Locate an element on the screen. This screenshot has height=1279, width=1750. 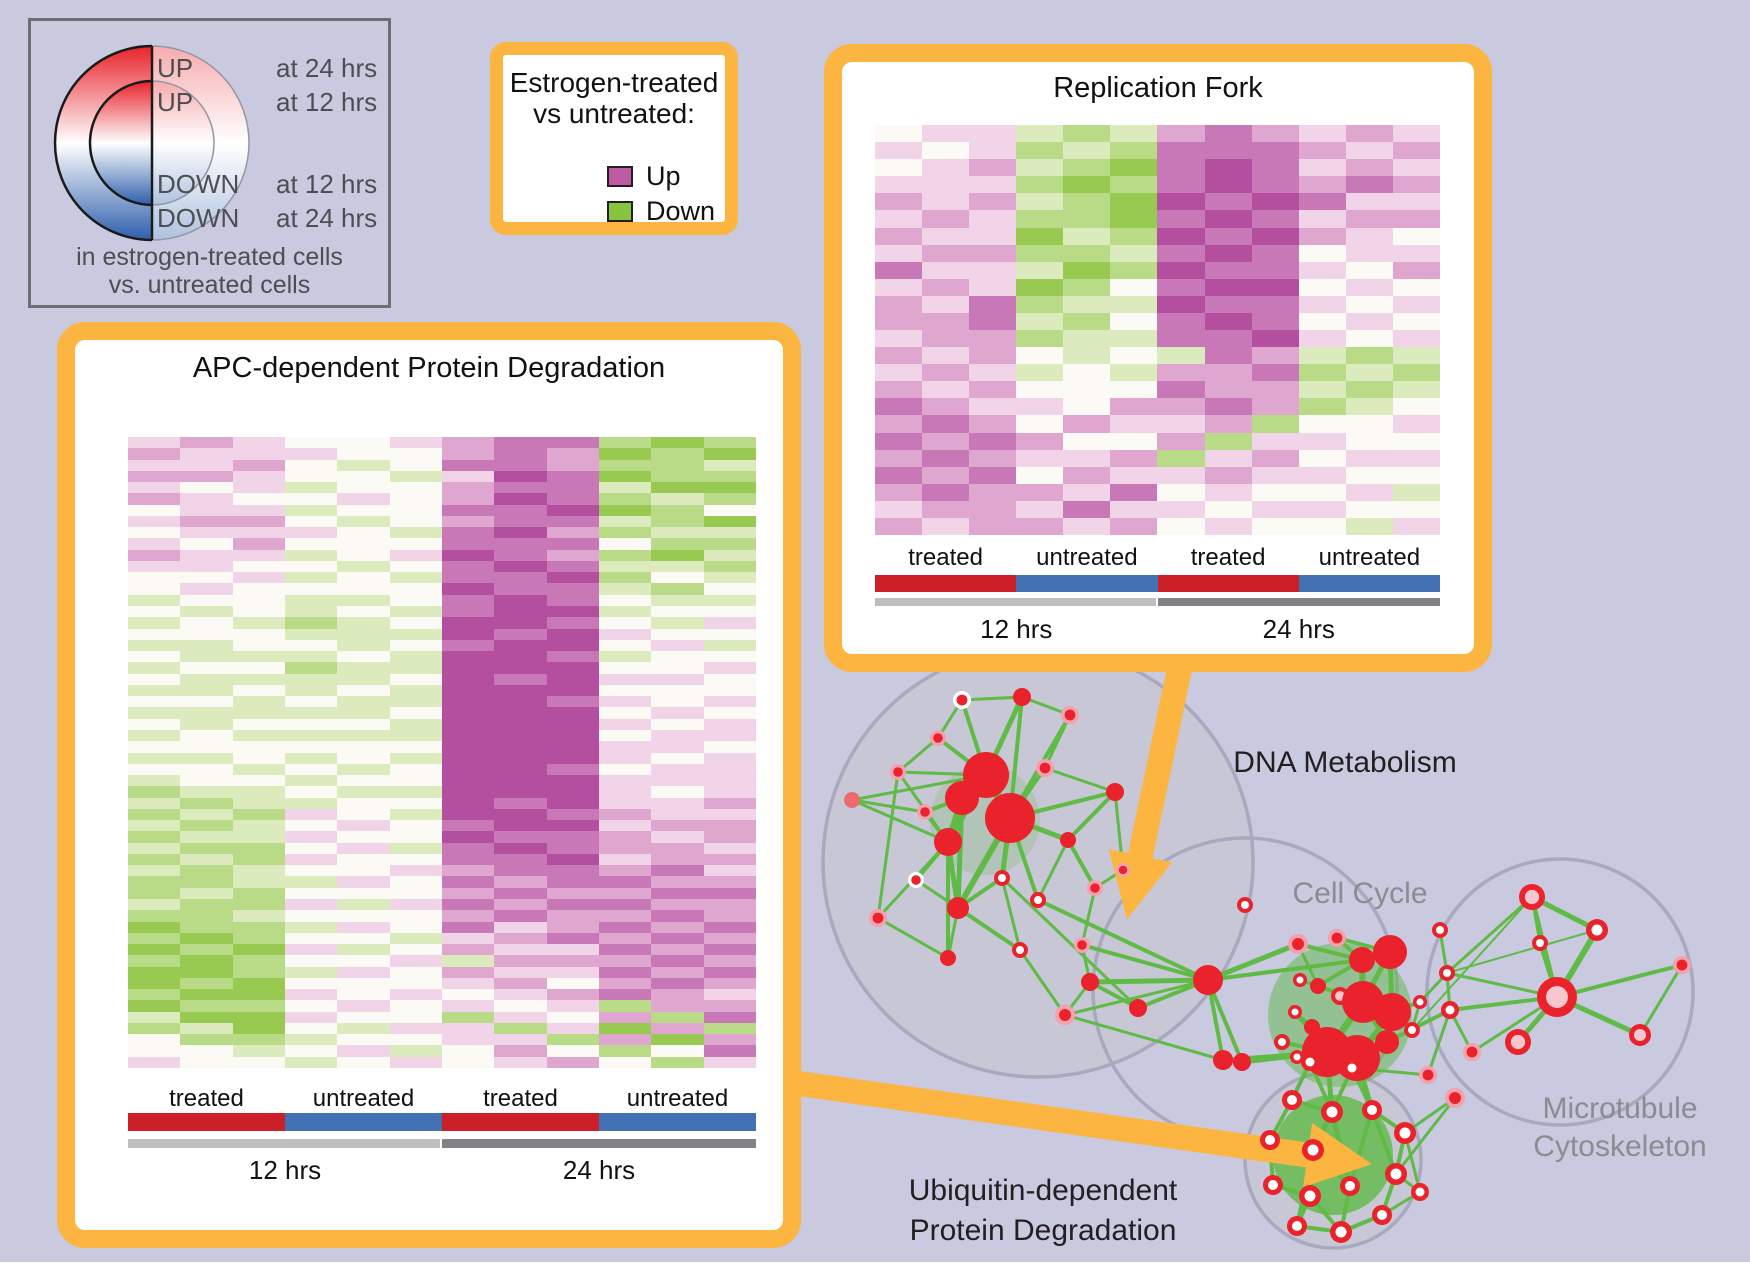
down-color-swatch is located at coordinates (620, 211).